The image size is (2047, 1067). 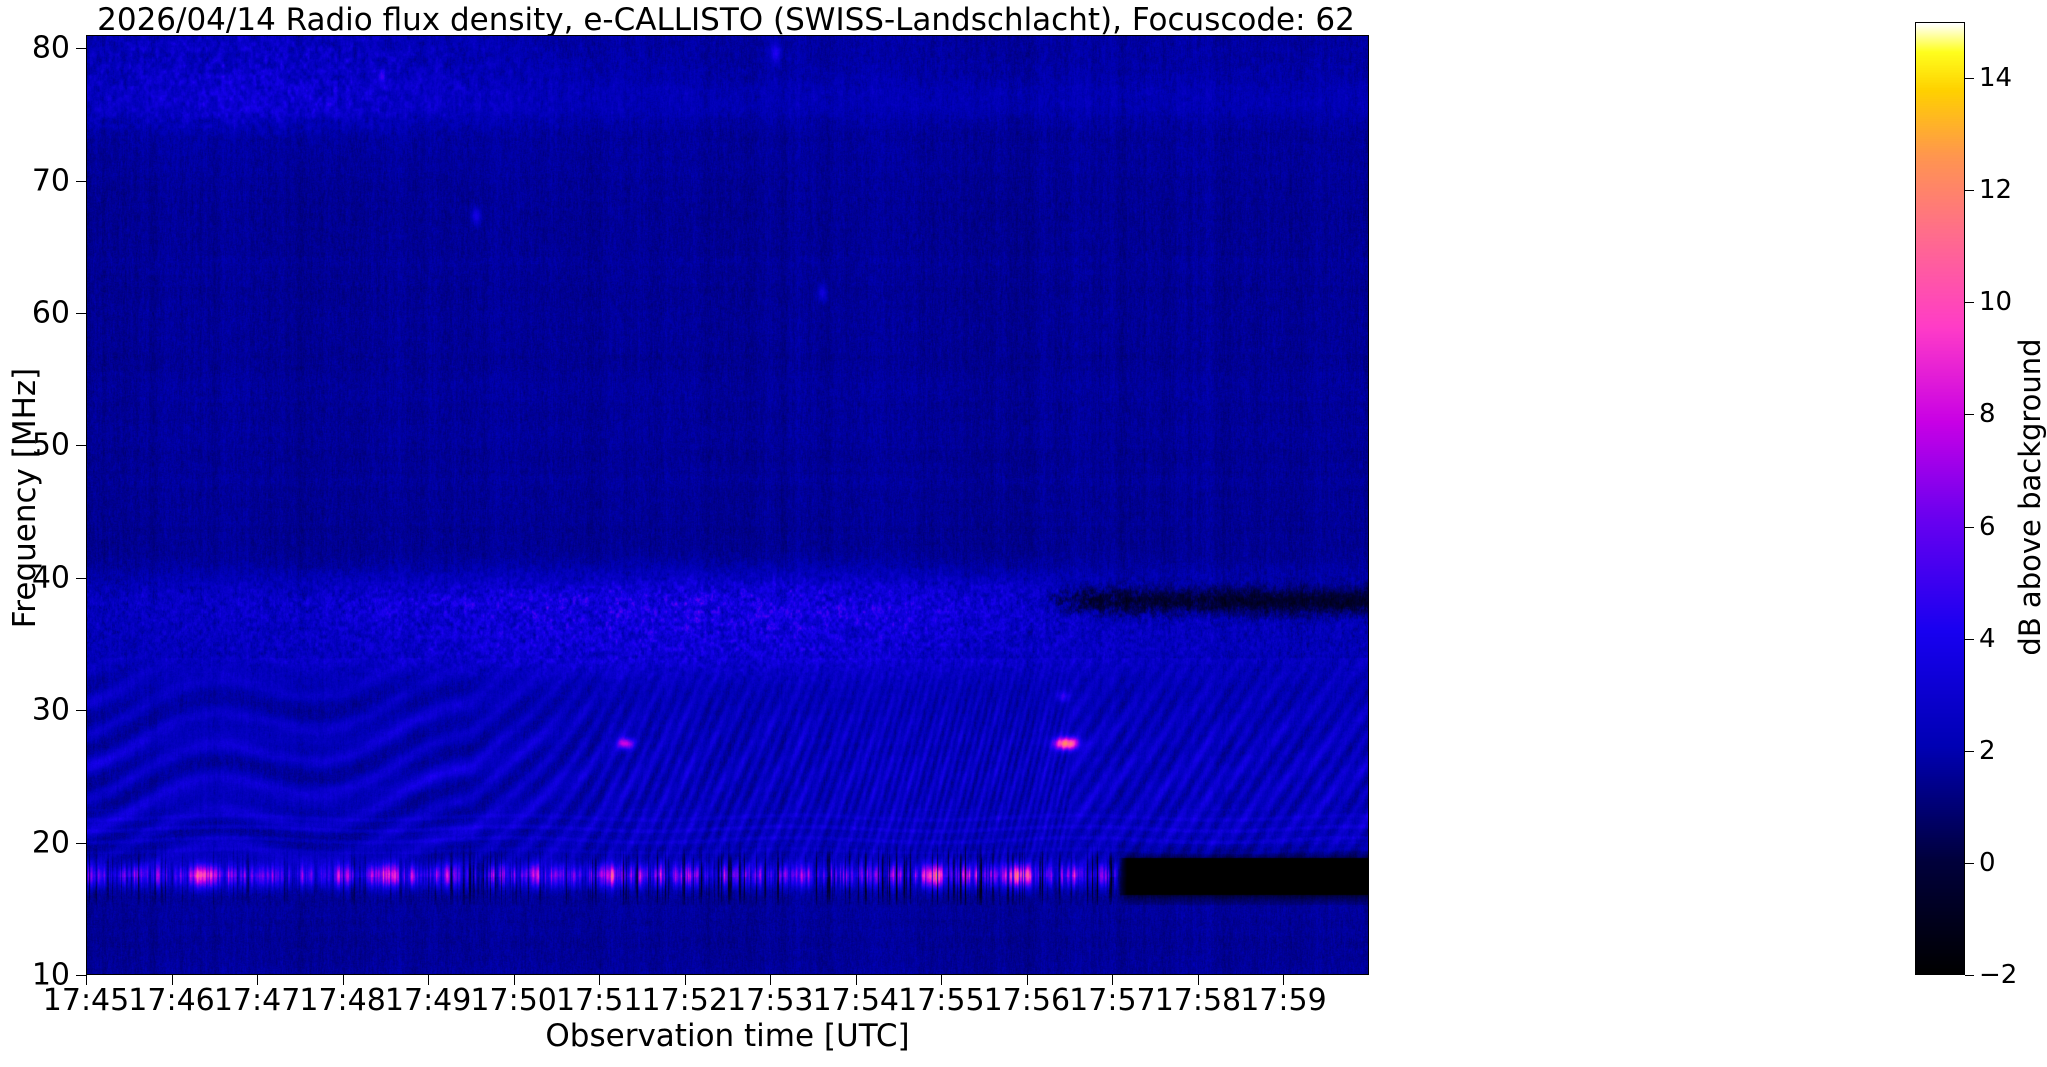 I want to click on x-tick-label-17-48: 17:48, so click(x=342, y=1000).